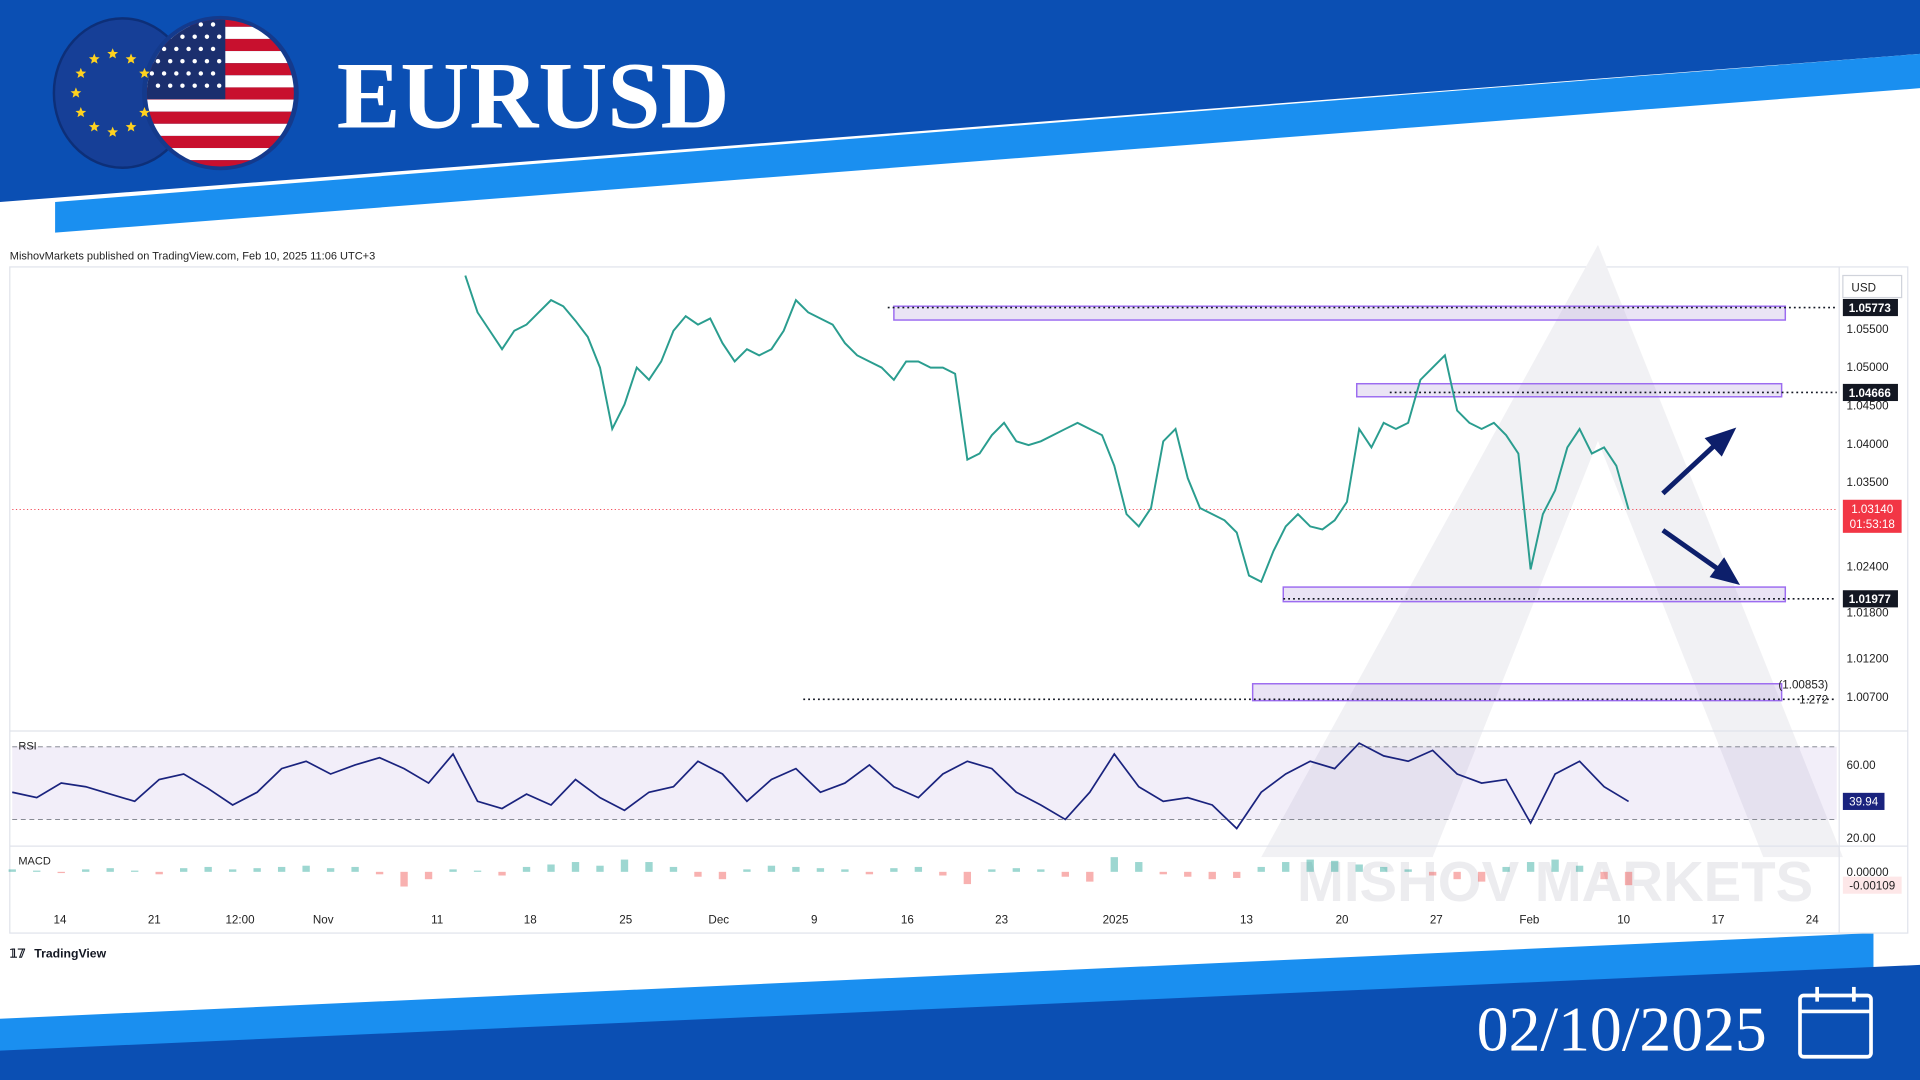  I want to click on x-tick-label: 13, so click(1246, 919).